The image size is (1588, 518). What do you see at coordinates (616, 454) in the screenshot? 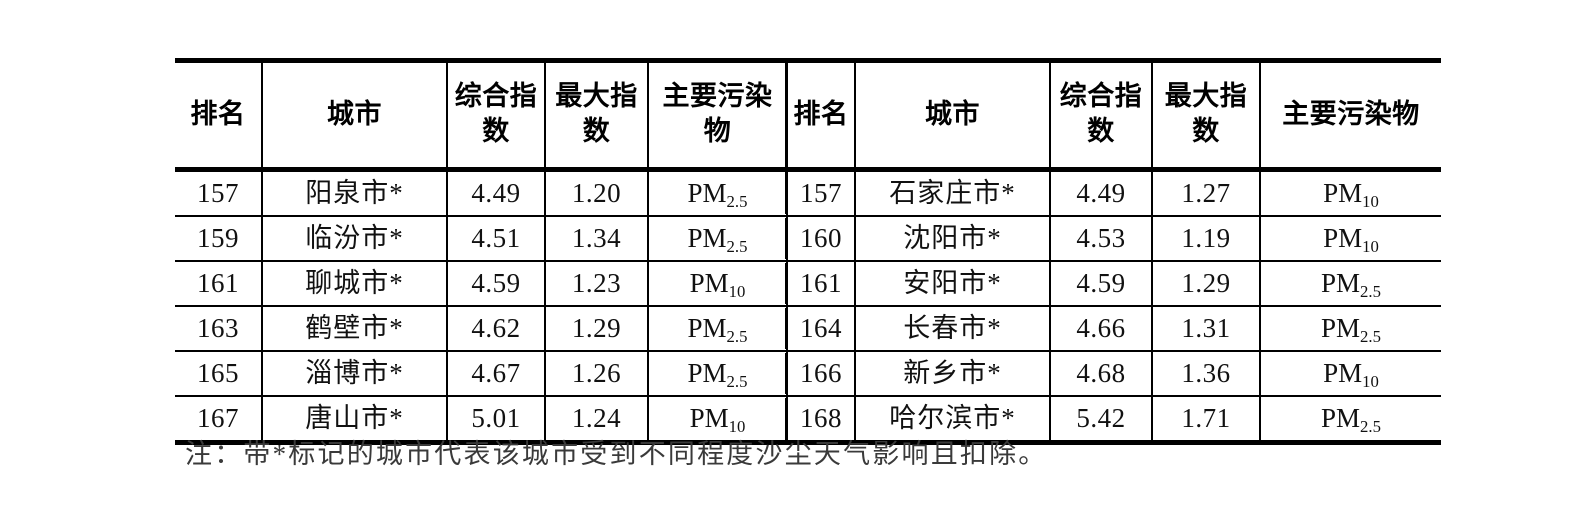
I see `table-footnote: 注：带*标记的城市代表该城市受到不同程度沙尘天气影响且扣除。` at bounding box center [616, 454].